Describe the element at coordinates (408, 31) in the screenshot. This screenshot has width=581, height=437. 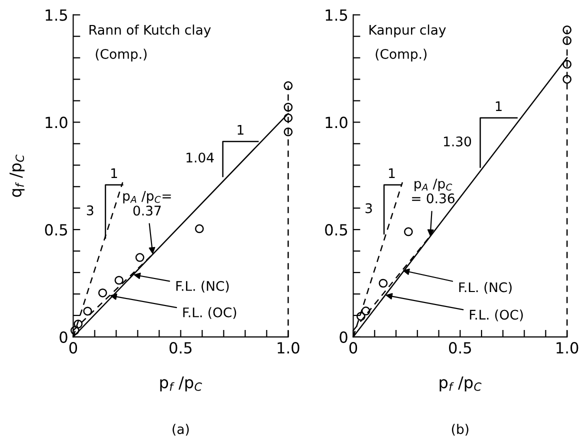
I see `text: Kanpur clay` at that location.